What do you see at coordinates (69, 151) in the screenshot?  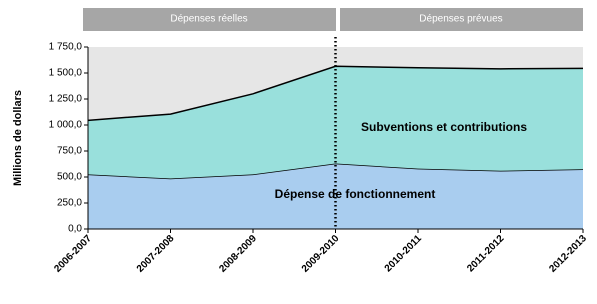 I see `y-tick-label: 750,0` at bounding box center [69, 151].